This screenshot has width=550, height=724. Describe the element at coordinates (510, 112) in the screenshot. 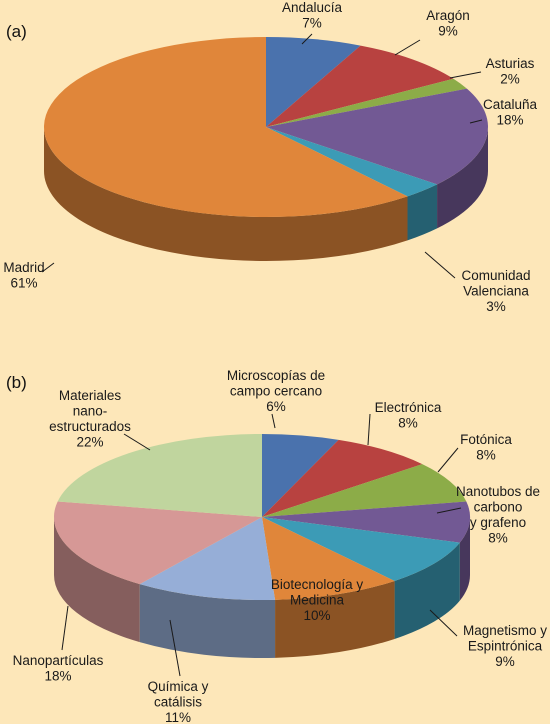

I see `slice-label-3: Cataluña 18%` at that location.